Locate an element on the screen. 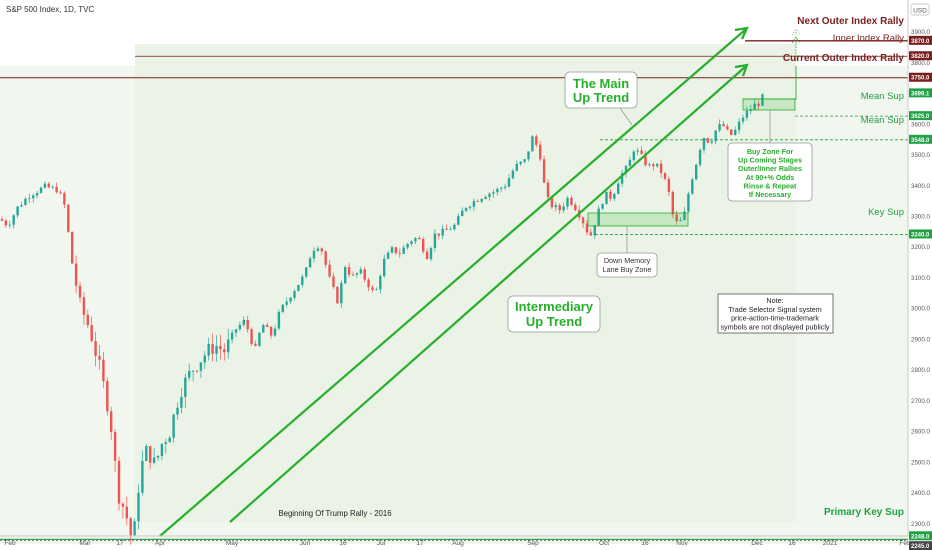  intermediary-trend-arrowhead is located at coordinates (741, 70).